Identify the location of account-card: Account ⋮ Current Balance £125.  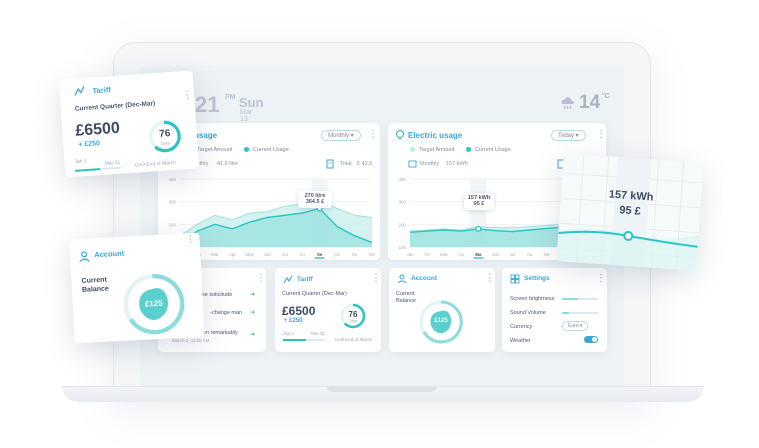
(442, 310).